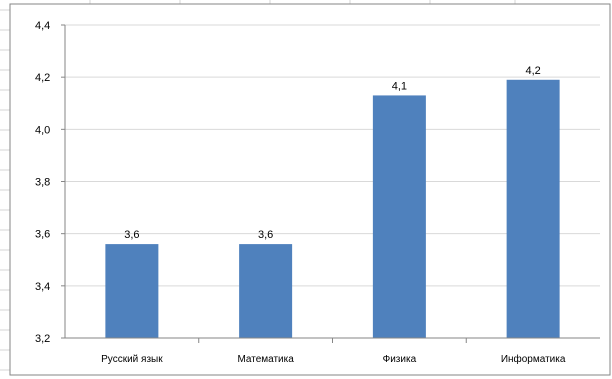 Image resolution: width=612 pixels, height=379 pixels. Describe the element at coordinates (399, 86) in the screenshot. I see `bar-value-label: 4,1` at that location.